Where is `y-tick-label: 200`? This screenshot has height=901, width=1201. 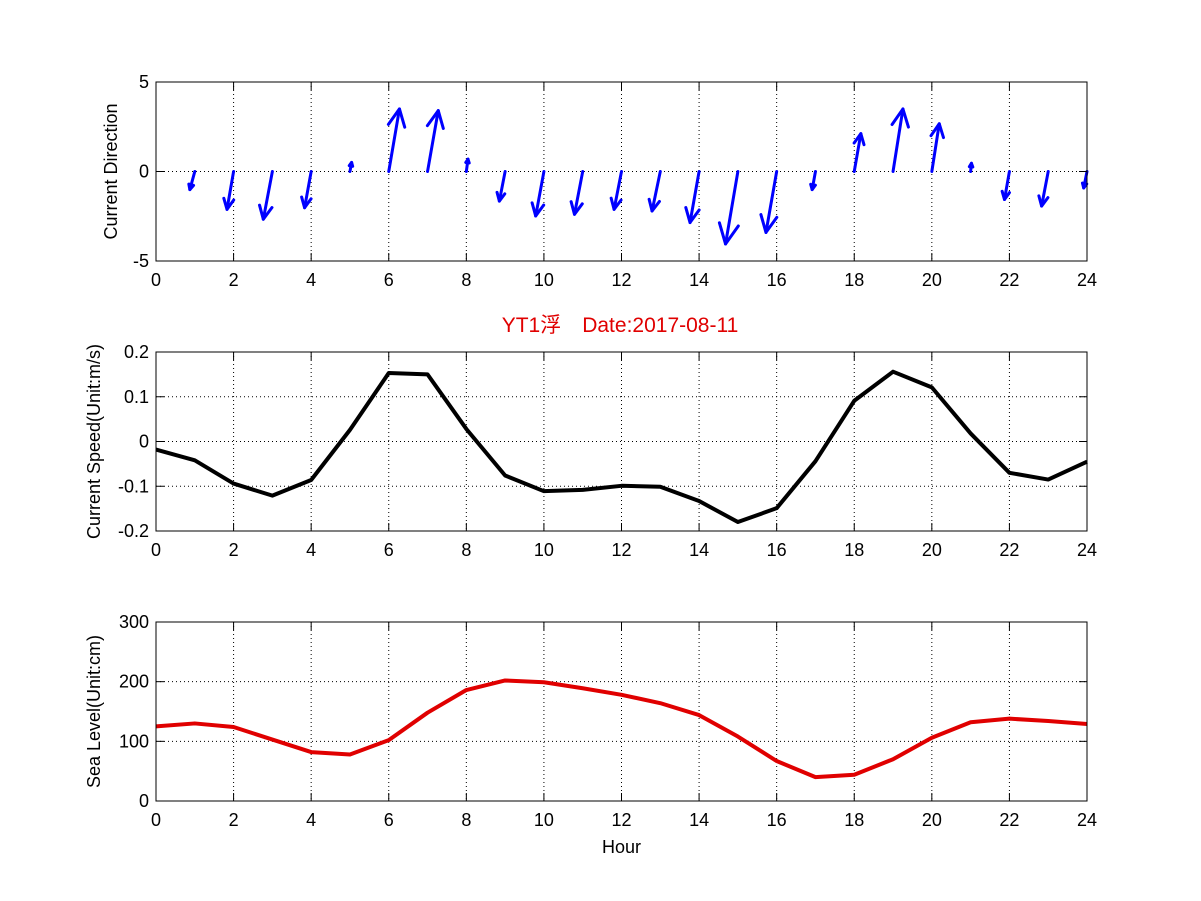
y-tick-label: 200 is located at coordinates (134, 682).